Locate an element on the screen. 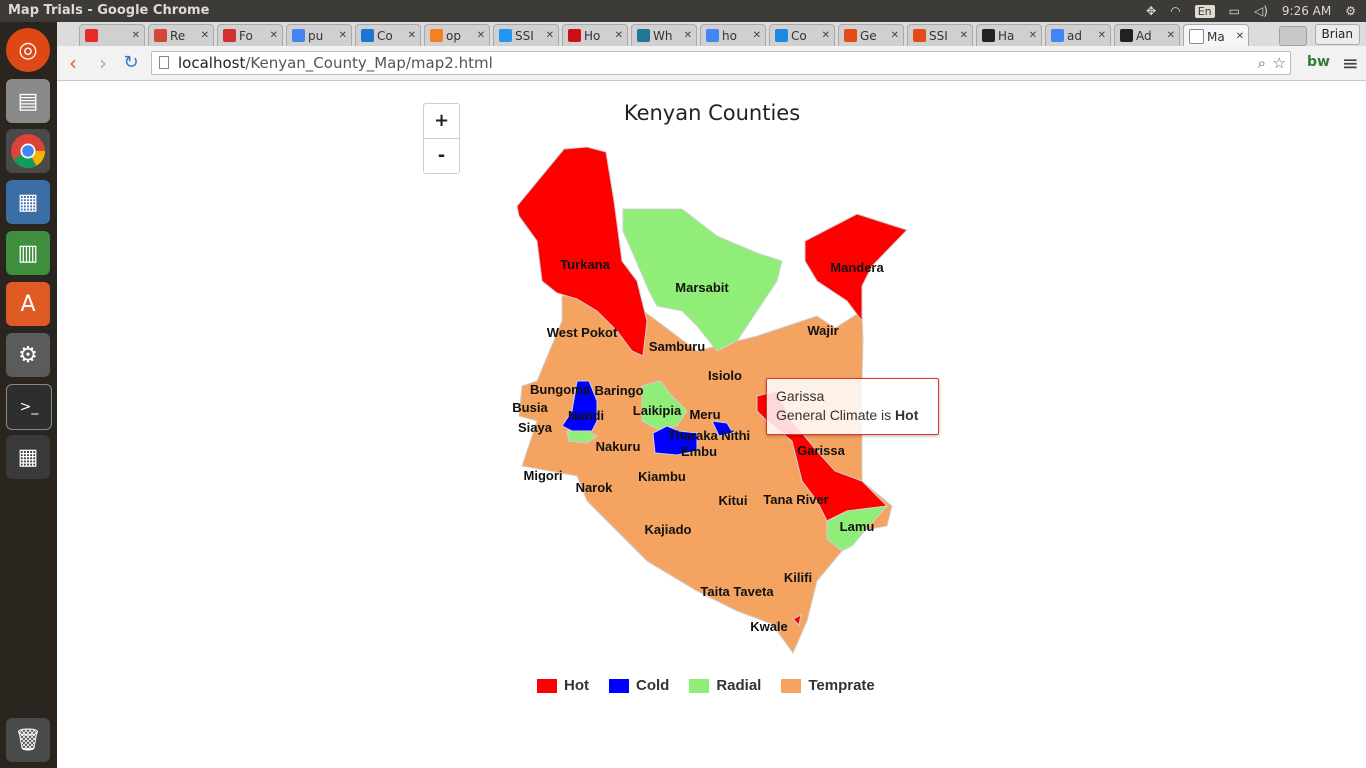  county-marsabit is located at coordinates (702, 280).